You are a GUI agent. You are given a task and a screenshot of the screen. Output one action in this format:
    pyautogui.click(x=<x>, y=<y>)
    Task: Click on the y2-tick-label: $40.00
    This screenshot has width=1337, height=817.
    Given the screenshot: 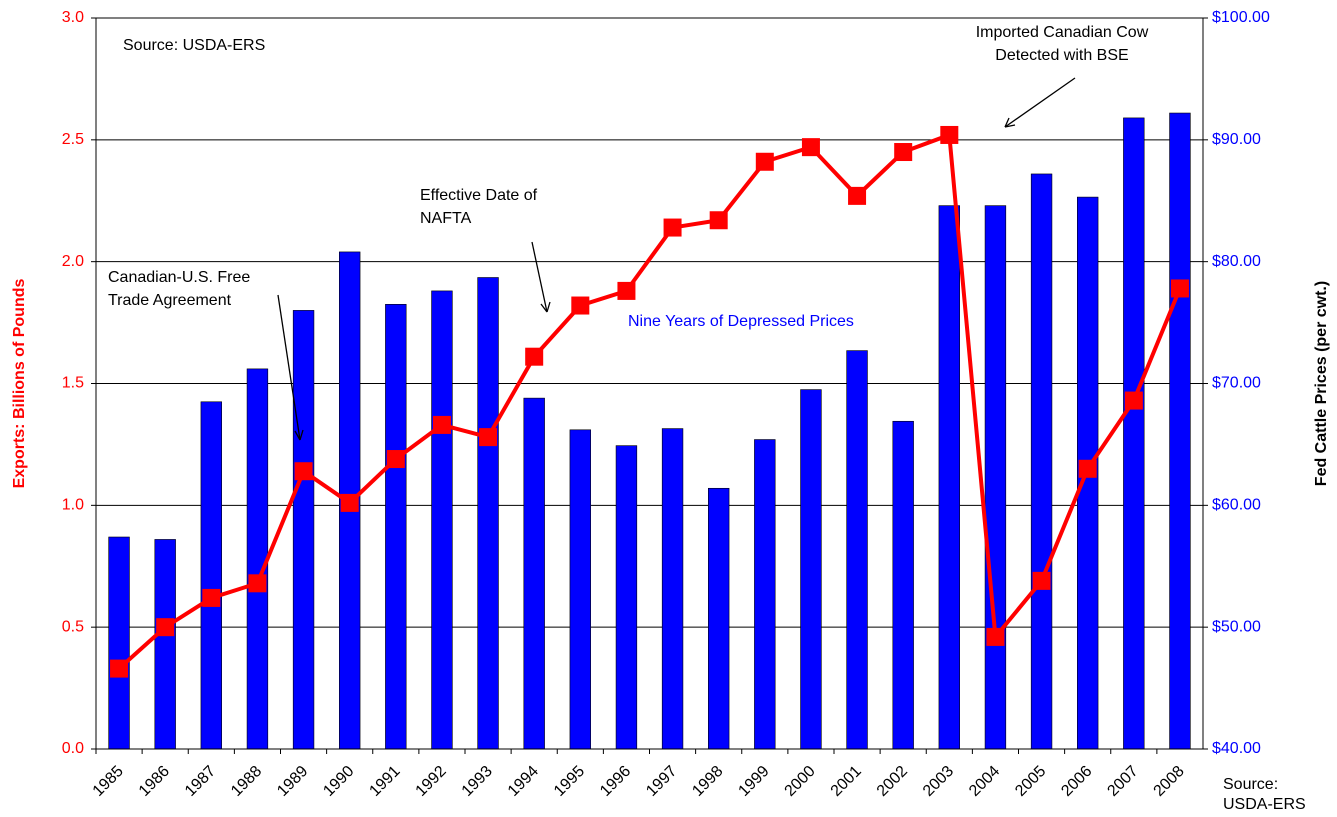 What is the action you would take?
    pyautogui.click(x=1236, y=748)
    